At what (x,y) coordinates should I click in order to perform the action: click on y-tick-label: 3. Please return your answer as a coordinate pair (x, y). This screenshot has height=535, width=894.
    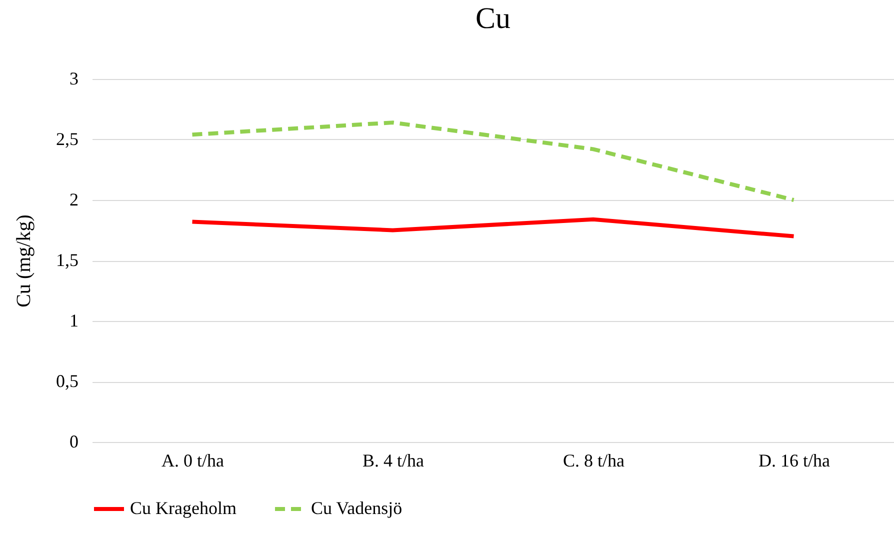
    Looking at the image, I should click on (74, 78).